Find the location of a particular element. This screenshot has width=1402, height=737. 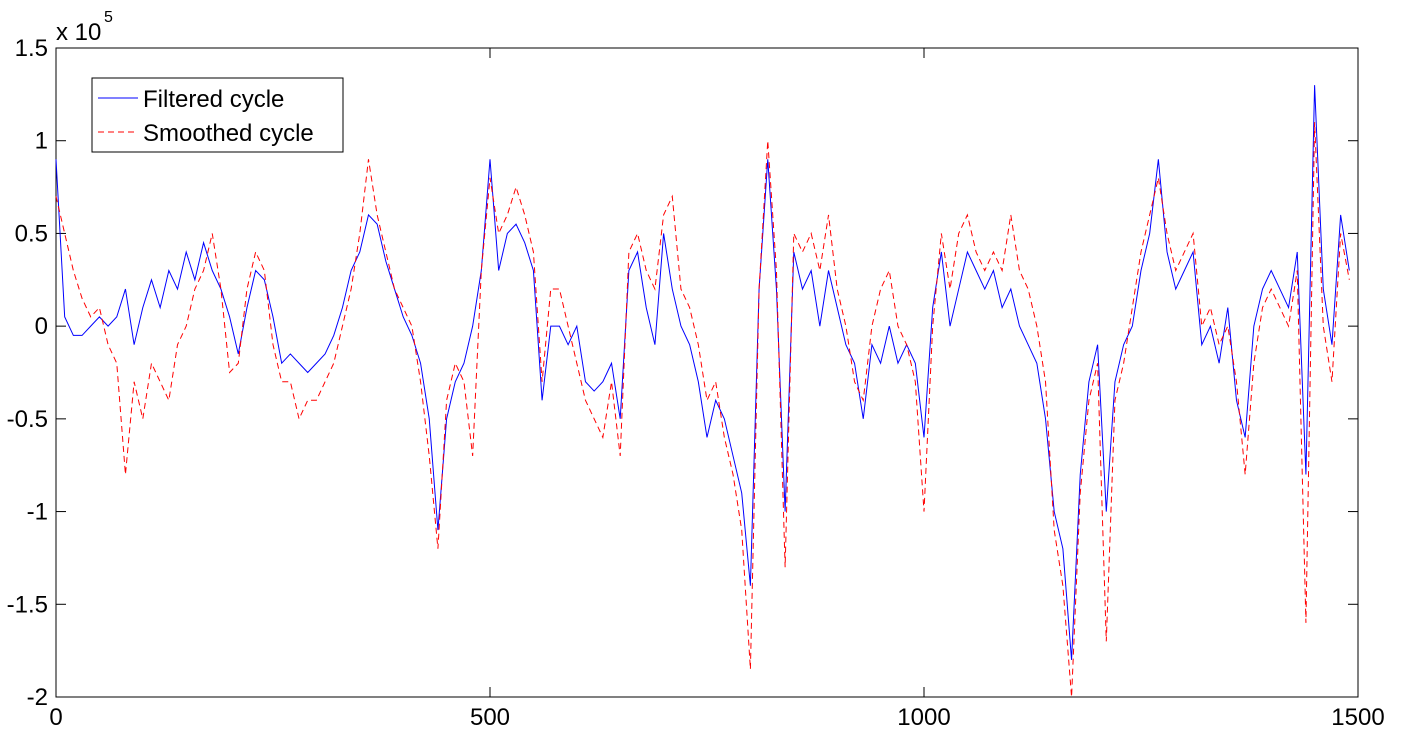

x-tick-label: 0 is located at coordinates (55, 717).